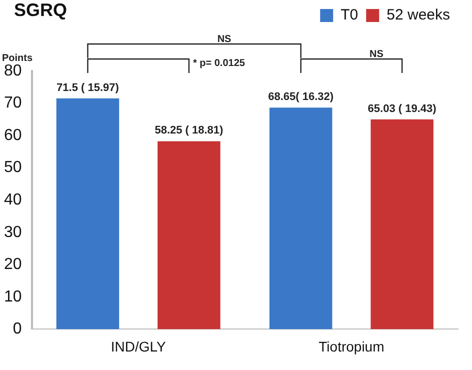 The width and height of the screenshot is (472, 370). I want to click on y-tick-label: 10, so click(13, 297).